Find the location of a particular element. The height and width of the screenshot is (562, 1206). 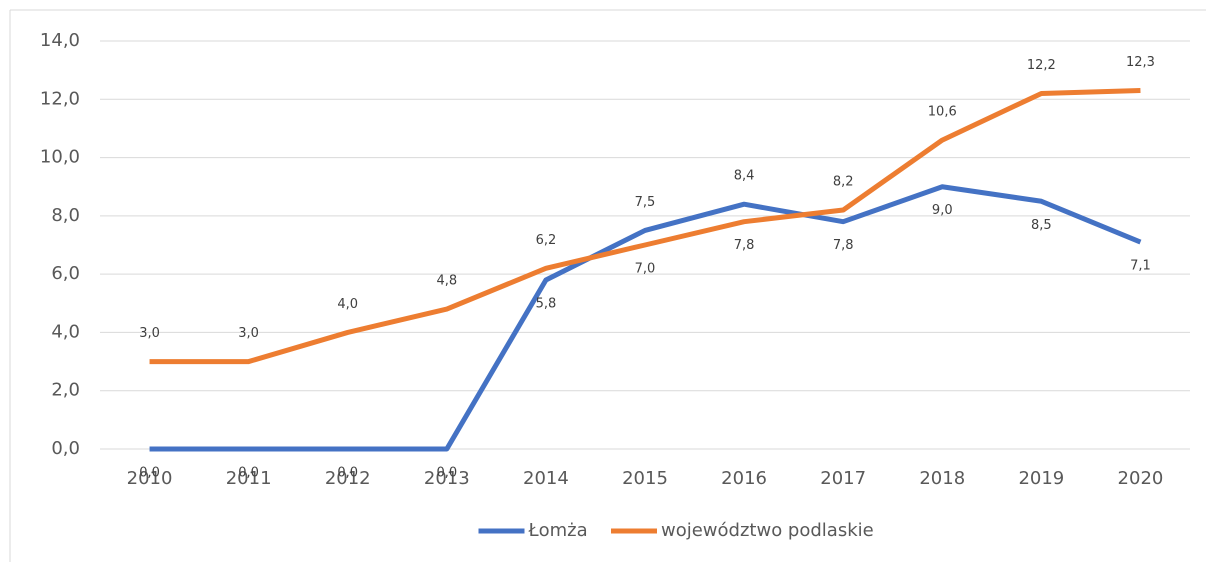

data-label: 9,0 is located at coordinates (942, 210).